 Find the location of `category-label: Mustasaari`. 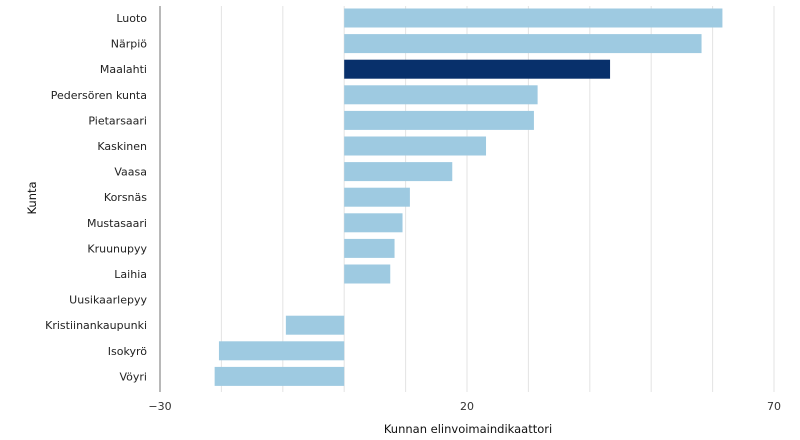

category-label: Mustasaari is located at coordinates (117, 223).